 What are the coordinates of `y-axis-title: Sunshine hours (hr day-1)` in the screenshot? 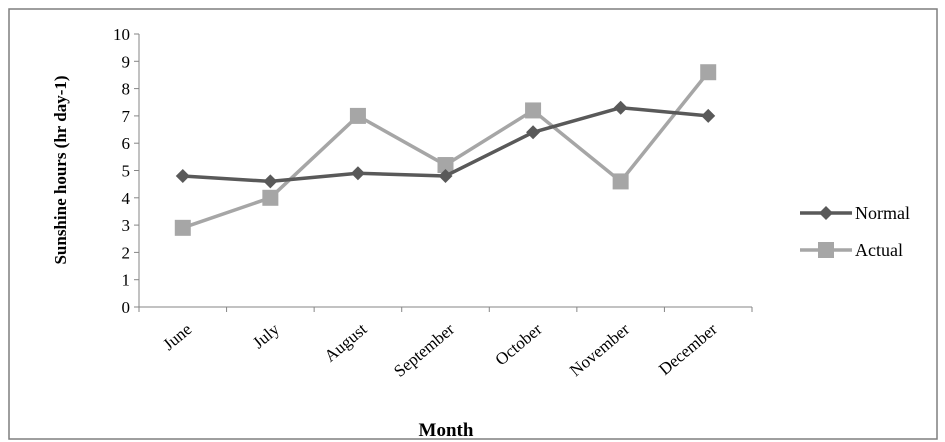 It's located at (60, 169).